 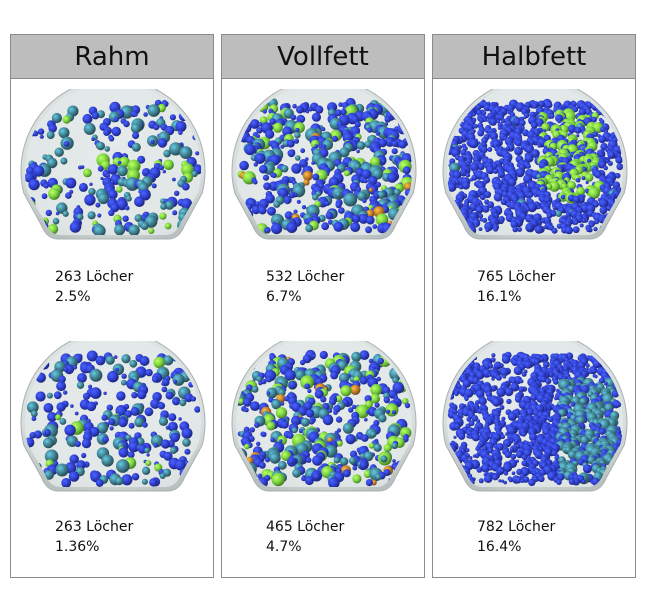 What do you see at coordinates (94, 537) in the screenshot?
I see `caption-rahm-2: 263 Löcher 1.36%` at bounding box center [94, 537].